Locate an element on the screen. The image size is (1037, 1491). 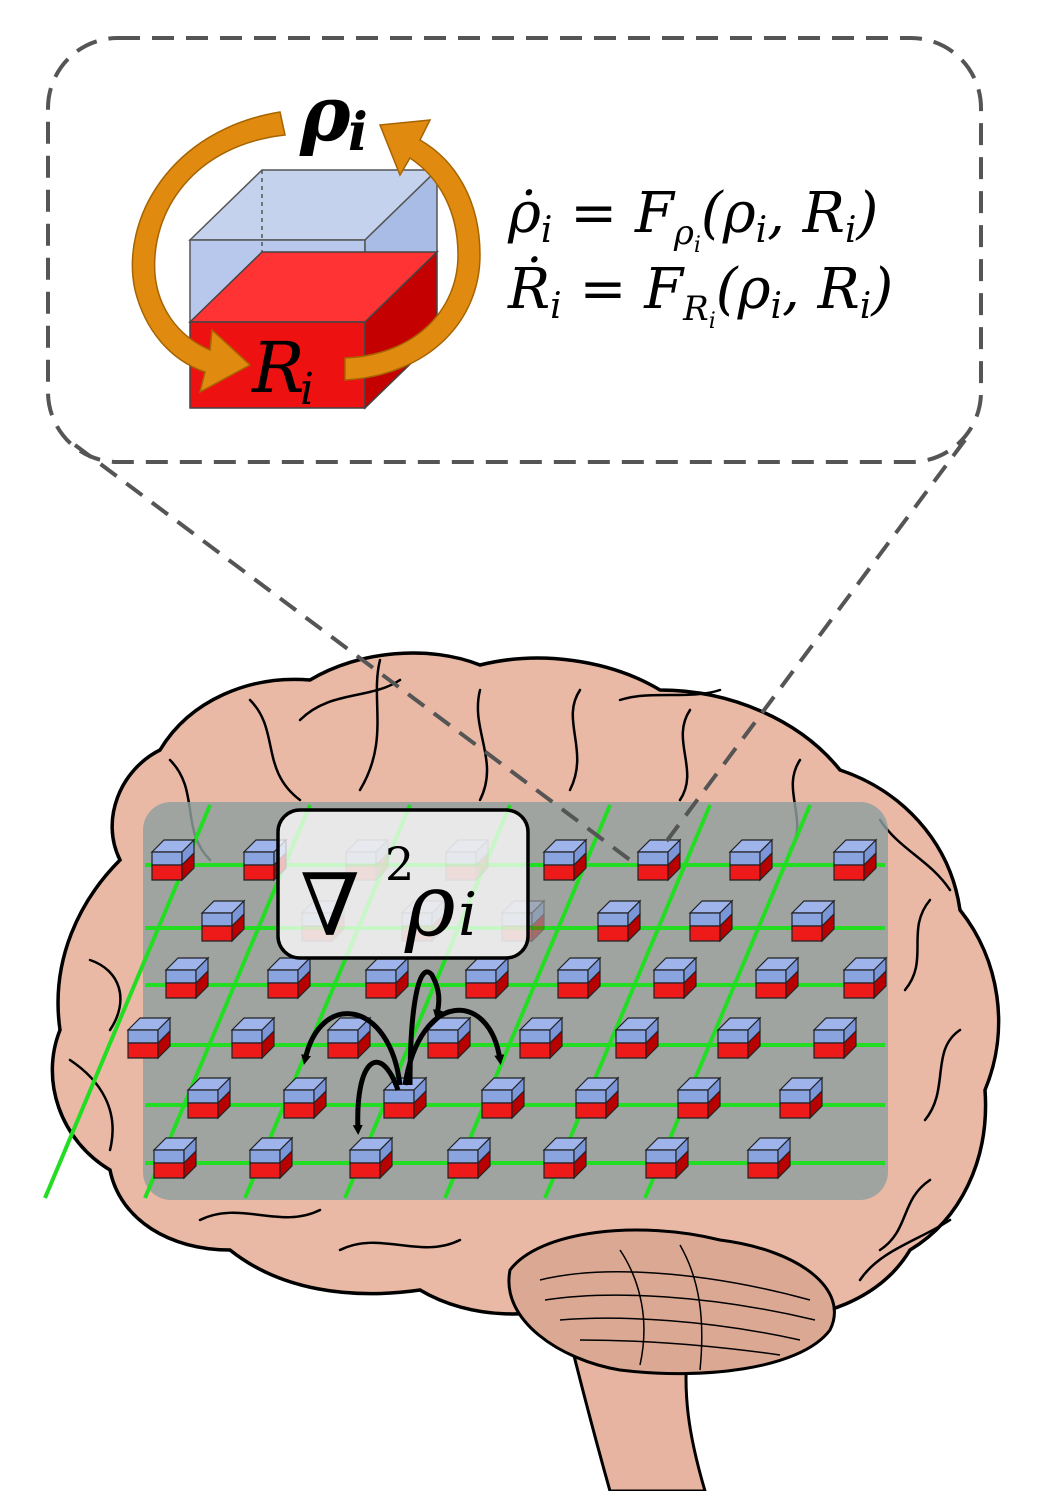
svg-text: ρ̇i = Fρi(ρi, Ri) is located at coordinates (692, 219).